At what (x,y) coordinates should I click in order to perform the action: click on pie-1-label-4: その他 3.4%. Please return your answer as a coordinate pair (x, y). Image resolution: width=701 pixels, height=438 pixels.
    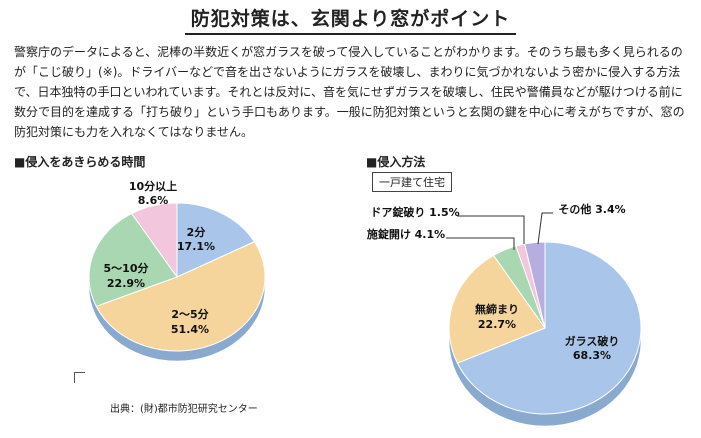
    Looking at the image, I should click on (591, 209).